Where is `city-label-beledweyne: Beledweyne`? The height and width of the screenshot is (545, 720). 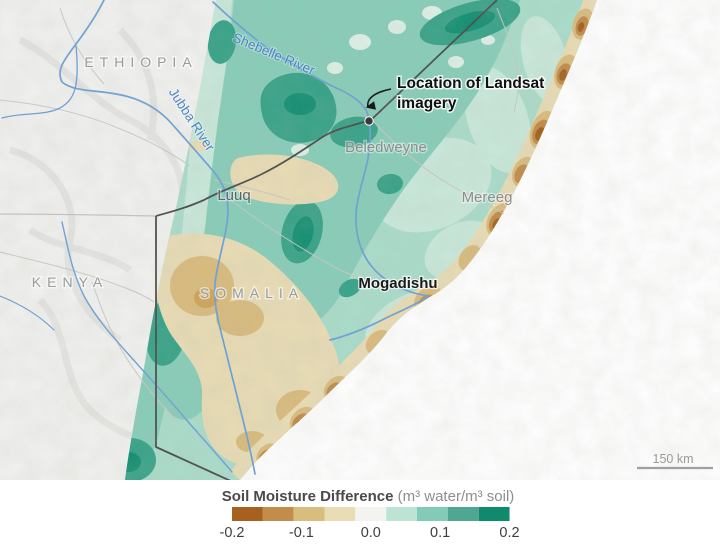 city-label-beledweyne: Beledweyne is located at coordinates (386, 147).